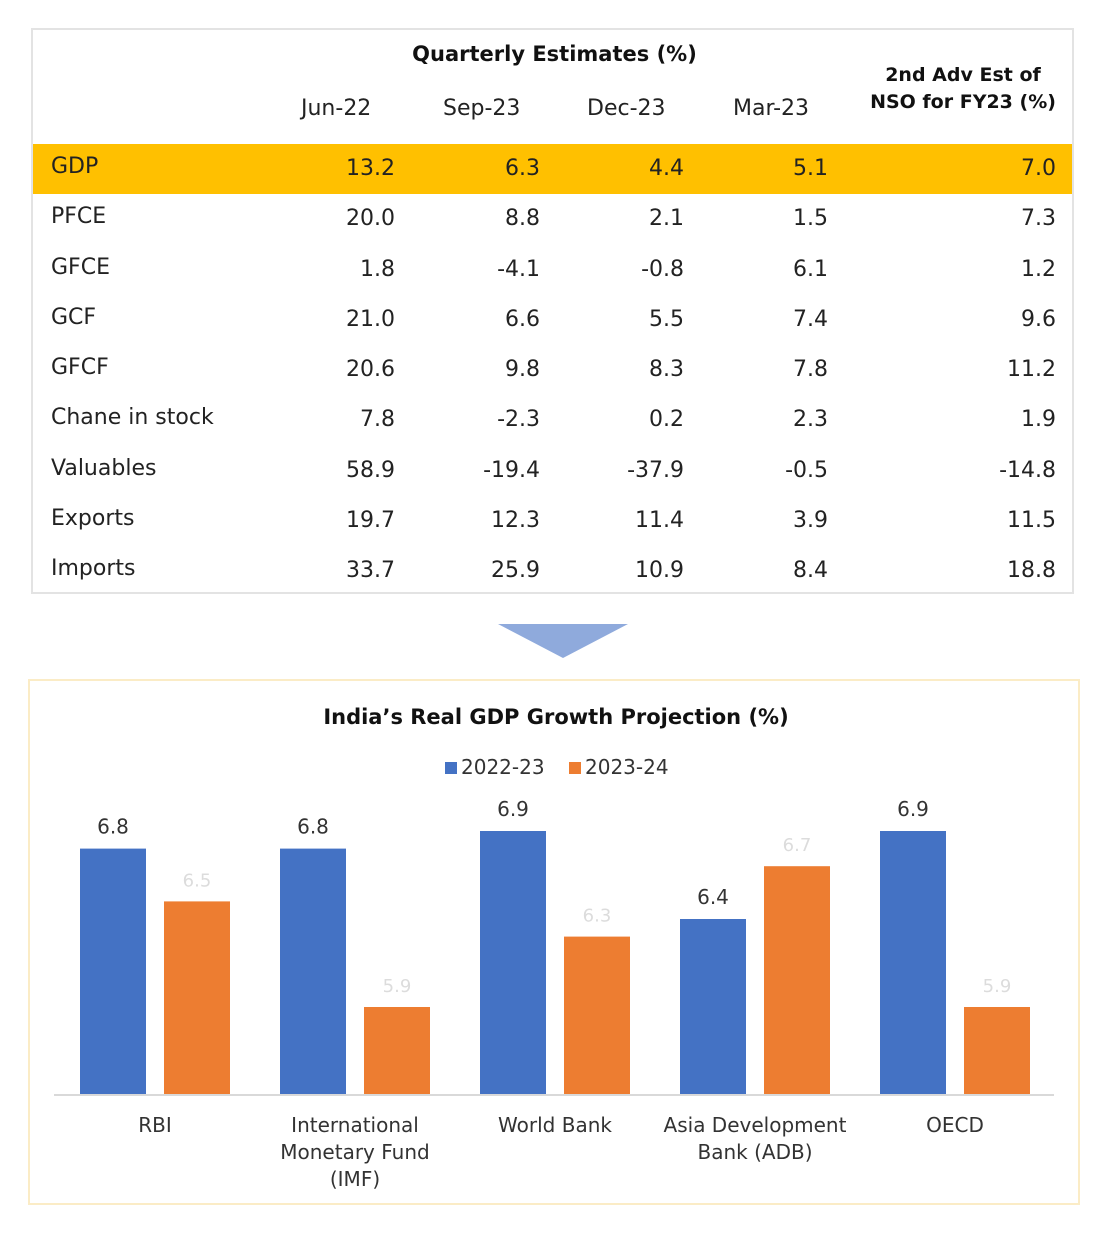  What do you see at coordinates (810, 168) in the screenshot?
I see `cell-mar23: 5.1` at bounding box center [810, 168].